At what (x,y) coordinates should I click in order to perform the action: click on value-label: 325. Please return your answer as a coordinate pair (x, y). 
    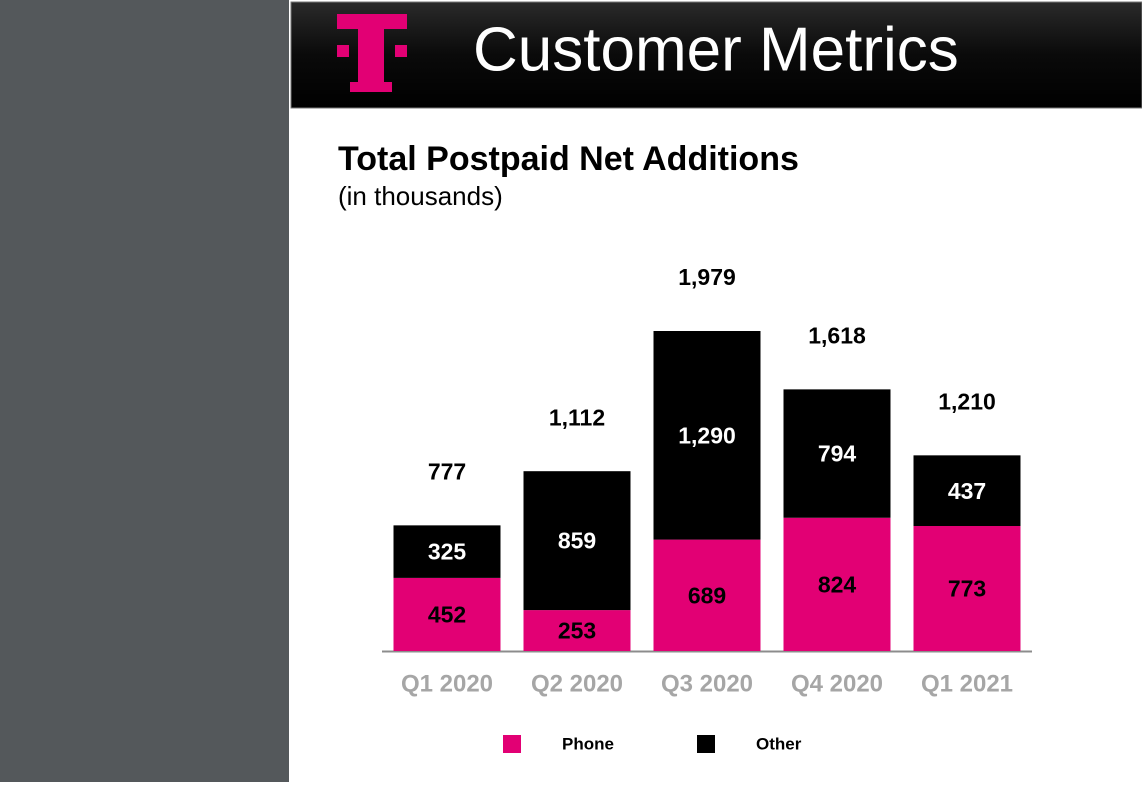
    Looking at the image, I should click on (447, 552).